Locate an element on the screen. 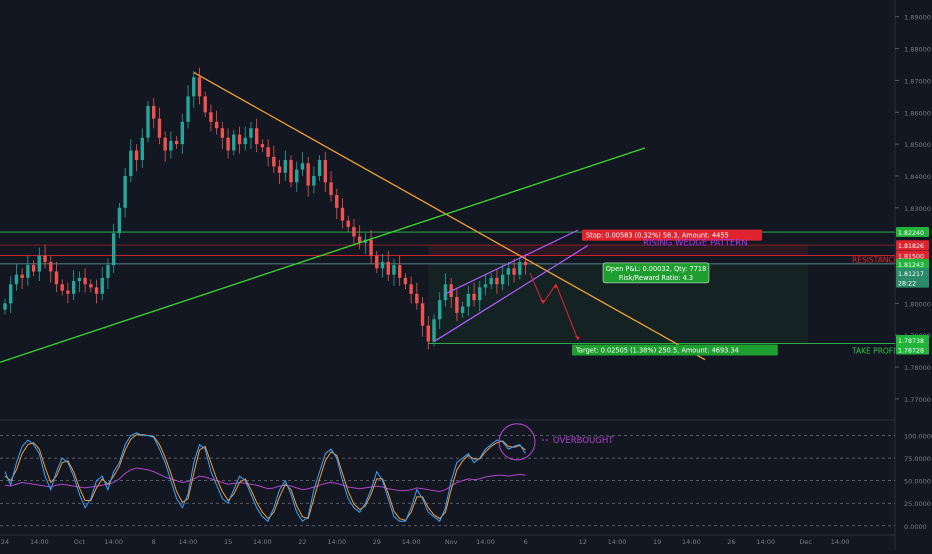 The image size is (932, 554). time-tick-label: 14:00 is located at coordinates (840, 542).